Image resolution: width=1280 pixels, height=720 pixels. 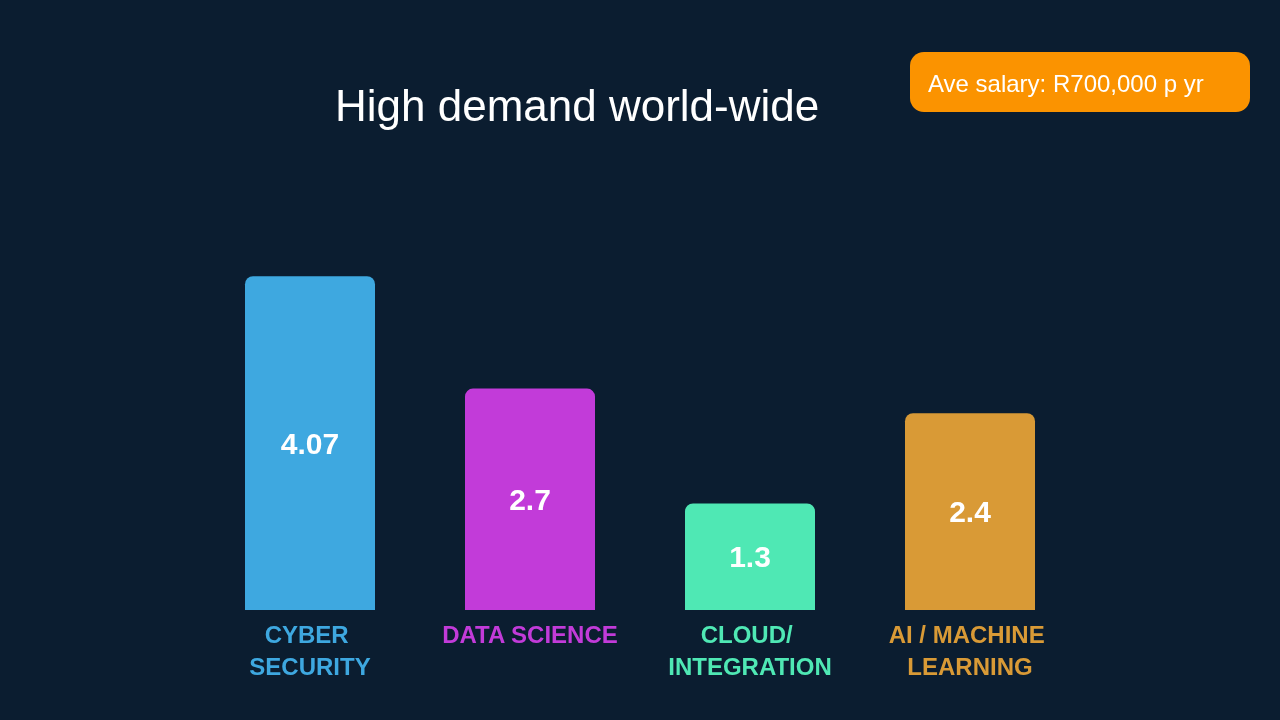 I want to click on data-label: 4.07, so click(x=310, y=443).